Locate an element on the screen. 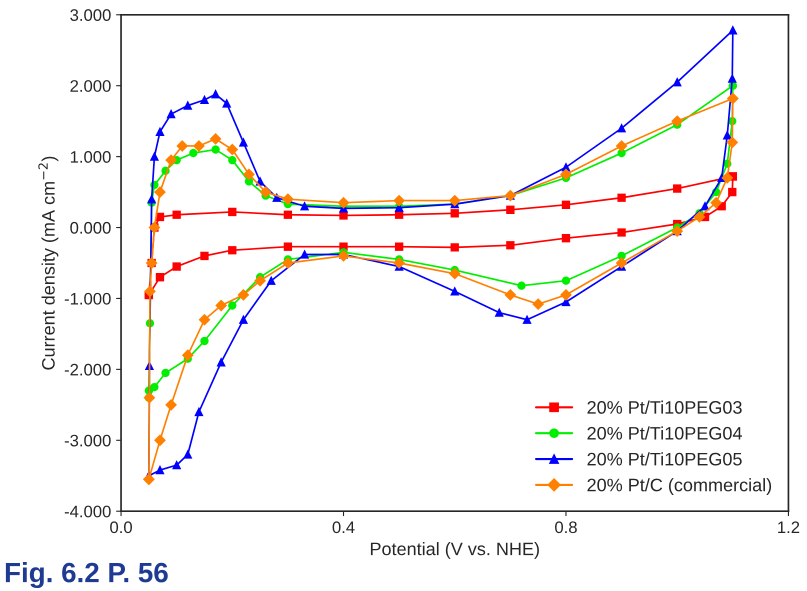  legend-label: 20% Pt/Ti10PEG03 is located at coordinates (665, 407).